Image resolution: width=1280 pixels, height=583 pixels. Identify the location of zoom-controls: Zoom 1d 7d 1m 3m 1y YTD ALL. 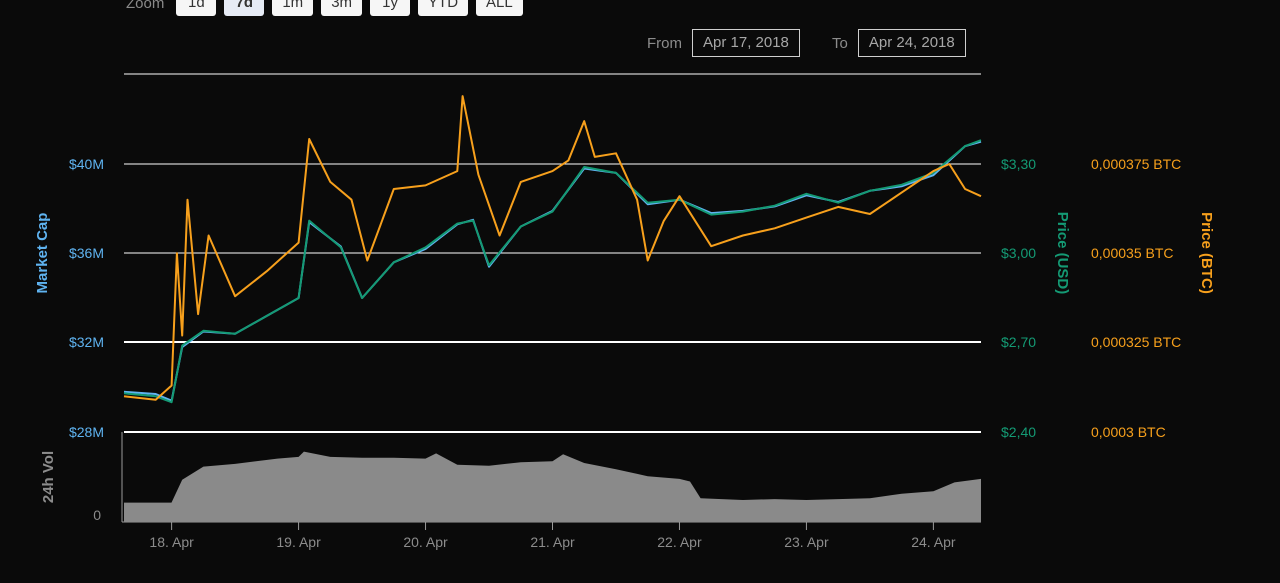
(324, 8).